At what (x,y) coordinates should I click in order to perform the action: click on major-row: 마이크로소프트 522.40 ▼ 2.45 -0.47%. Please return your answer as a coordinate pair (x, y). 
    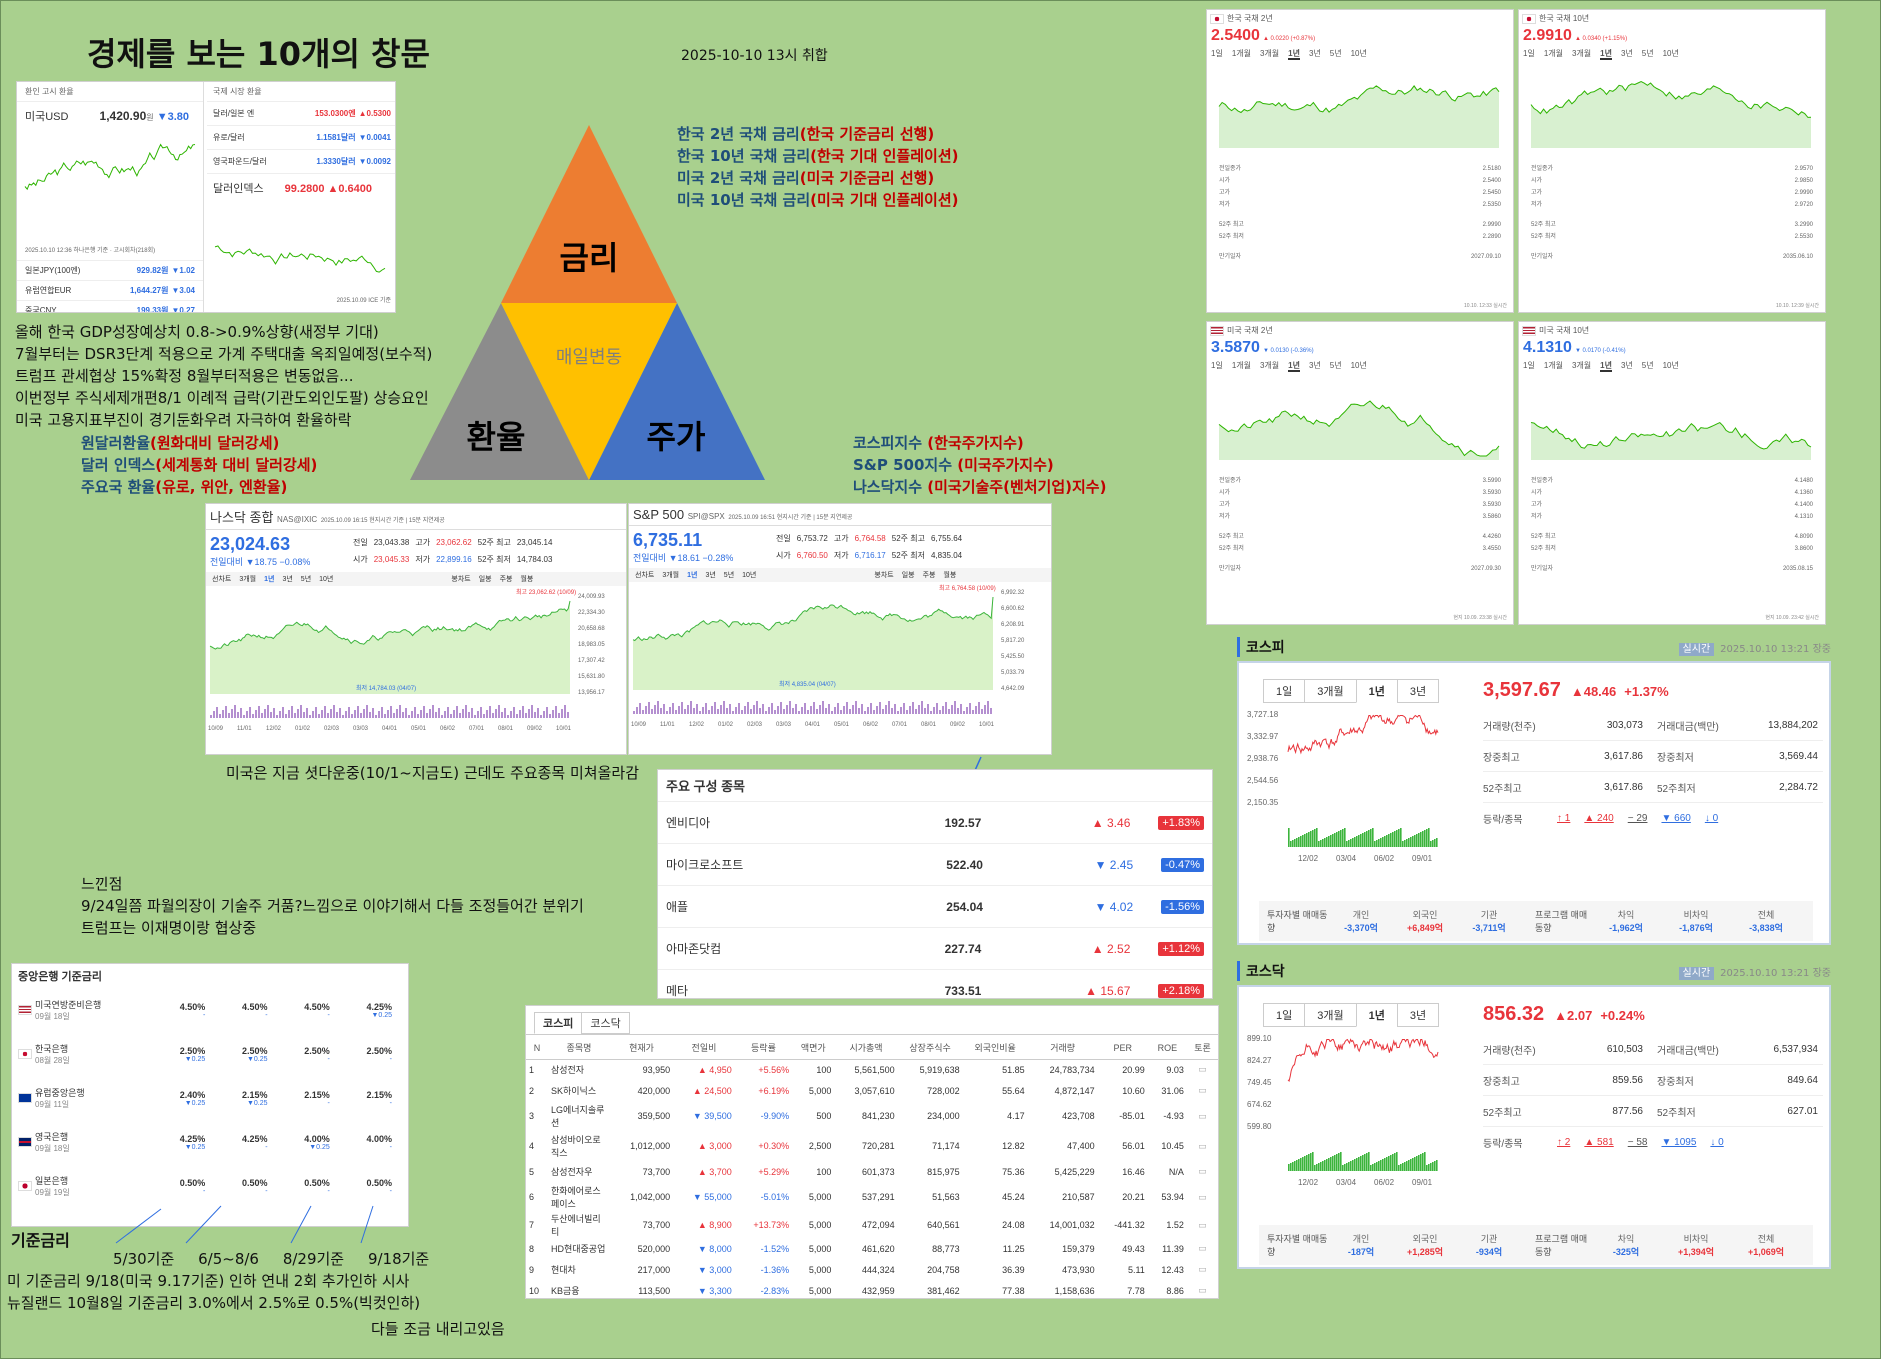
    Looking at the image, I should click on (935, 864).